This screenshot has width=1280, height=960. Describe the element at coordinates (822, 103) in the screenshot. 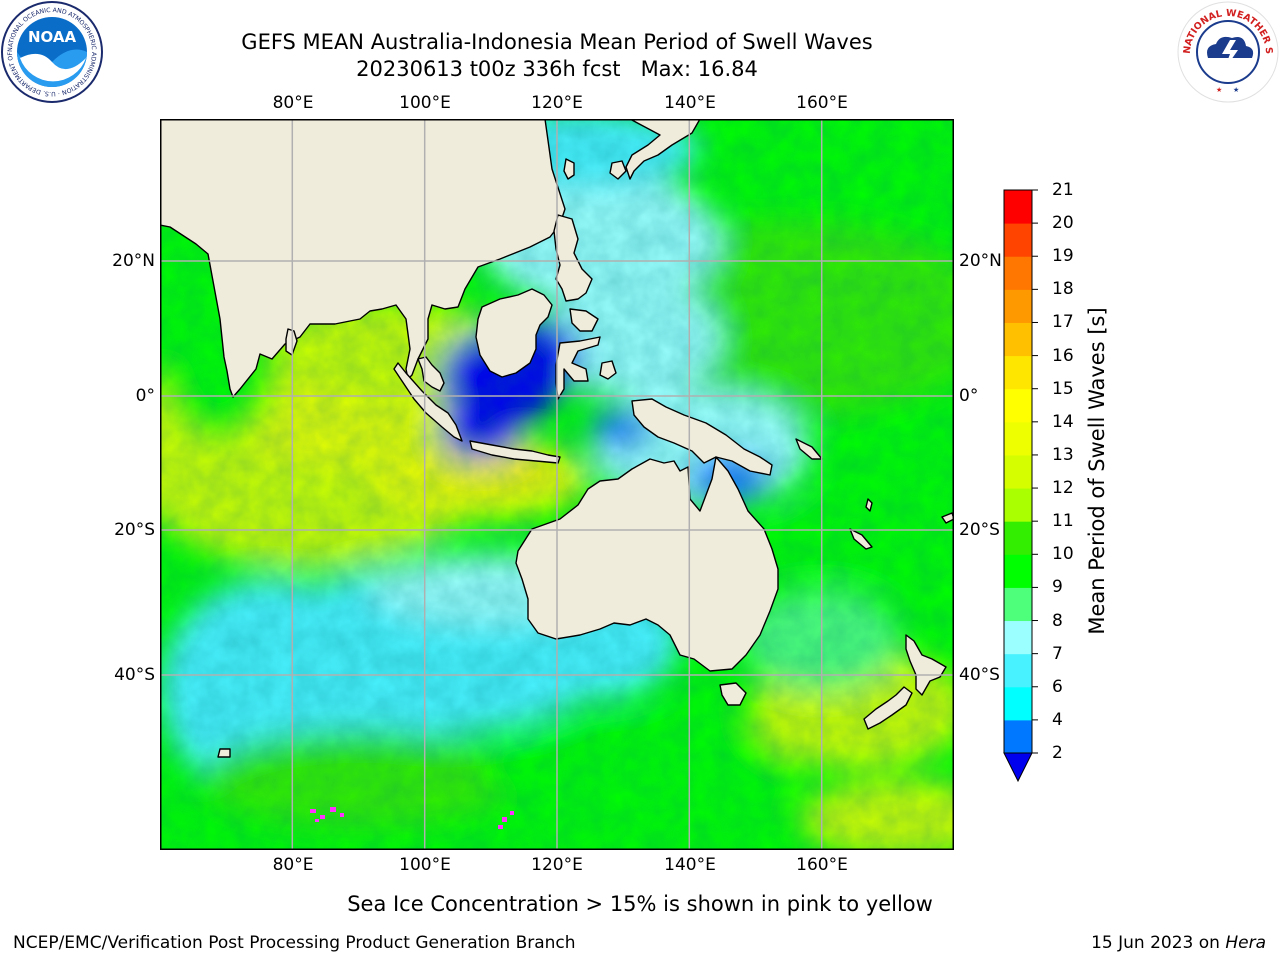

I see `lon-tick-top-160e: 160°E` at that location.